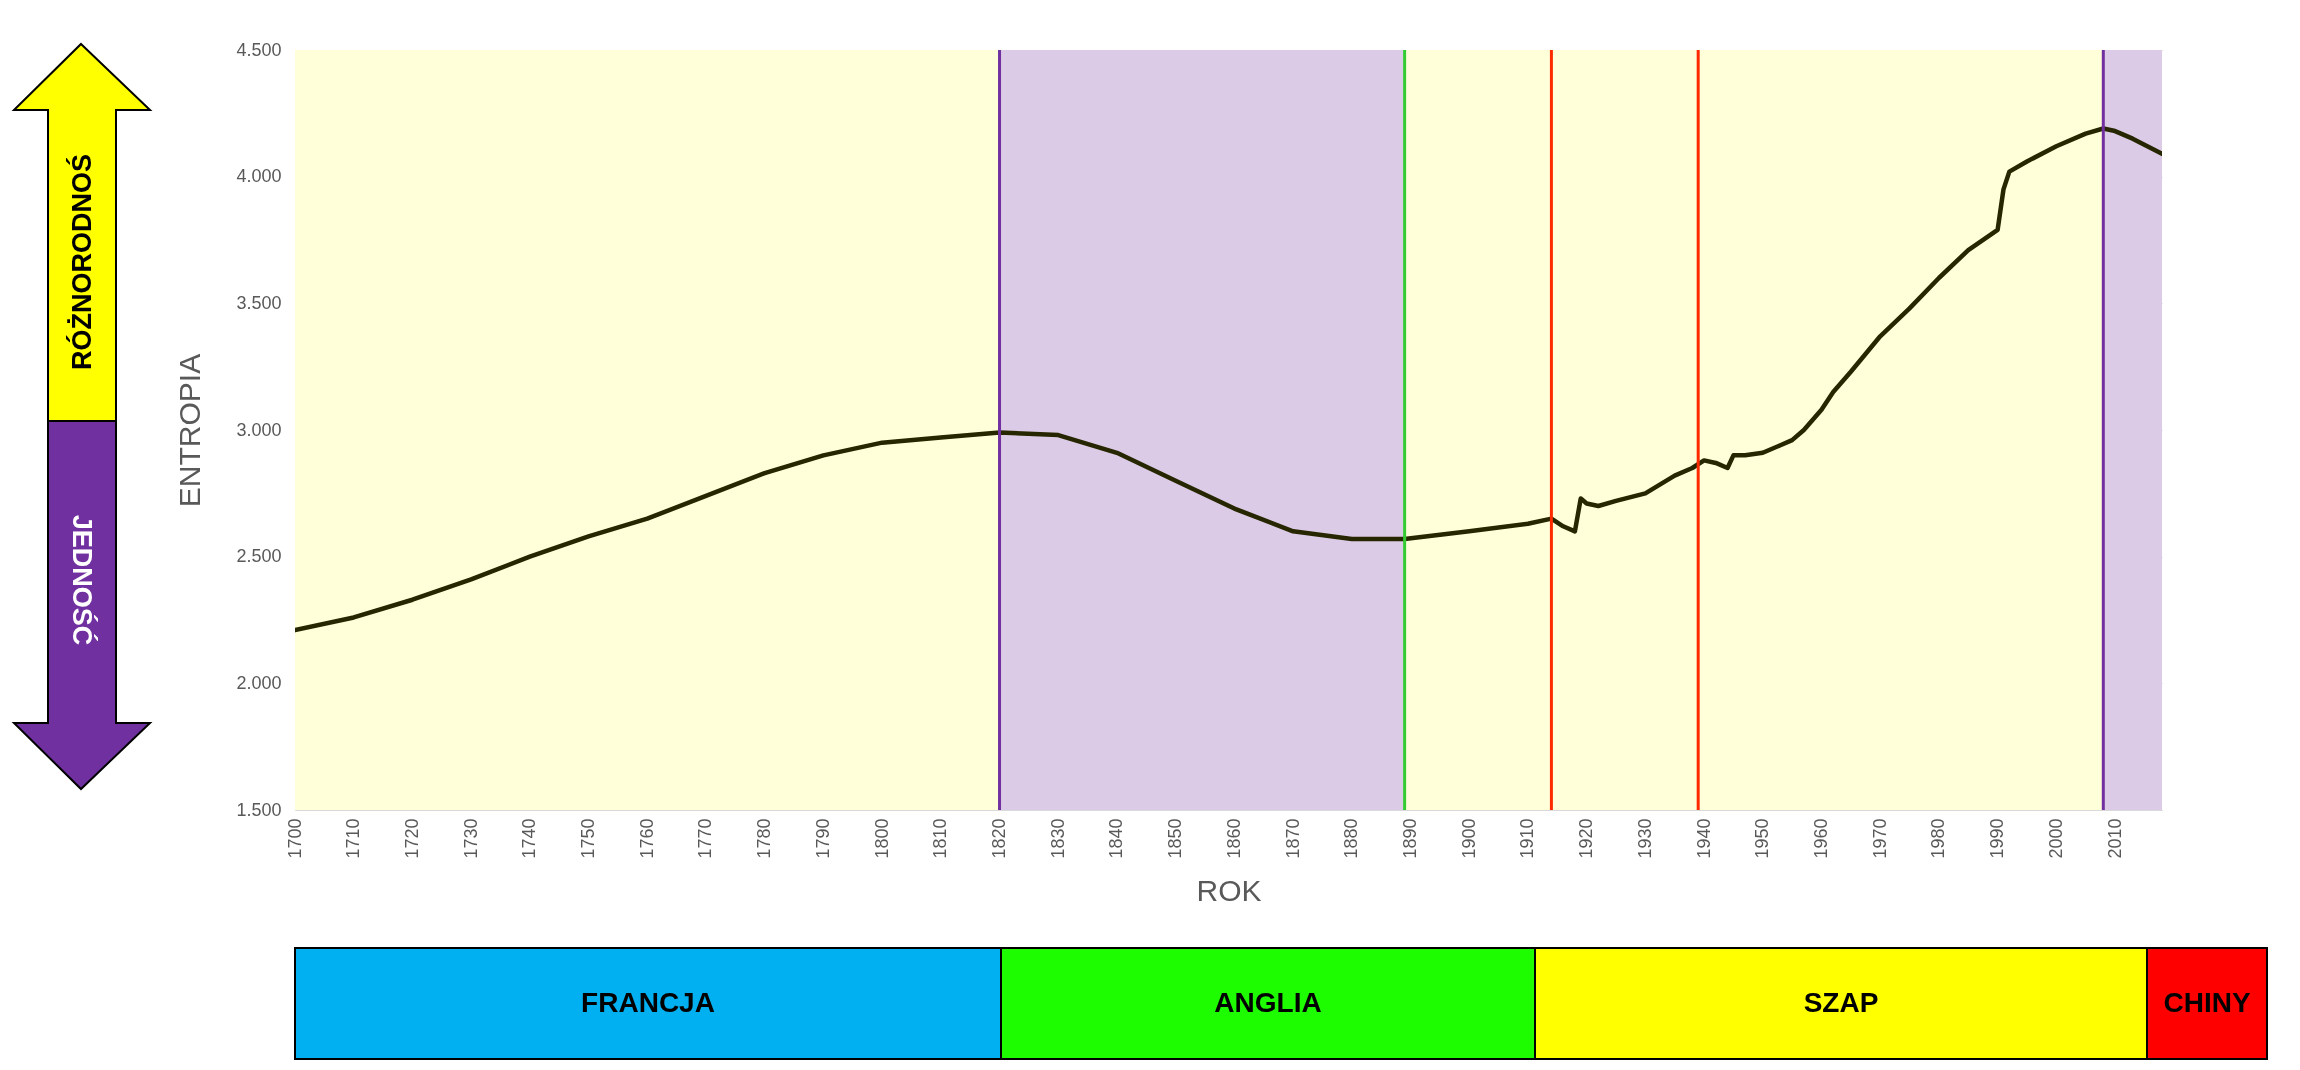 The height and width of the screenshot is (1070, 2300). Describe the element at coordinates (1879, 838) in the screenshot. I see `x-tick-label: 1970` at that location.